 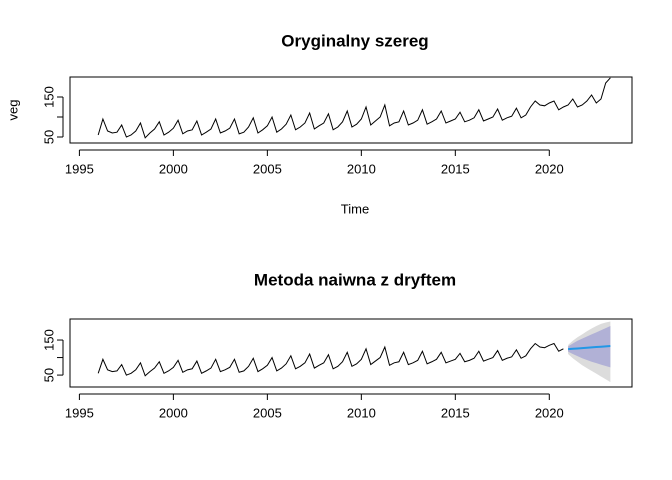 What do you see at coordinates (354, 40) in the screenshot?
I see `chart-title: Oryginalny szereg` at bounding box center [354, 40].